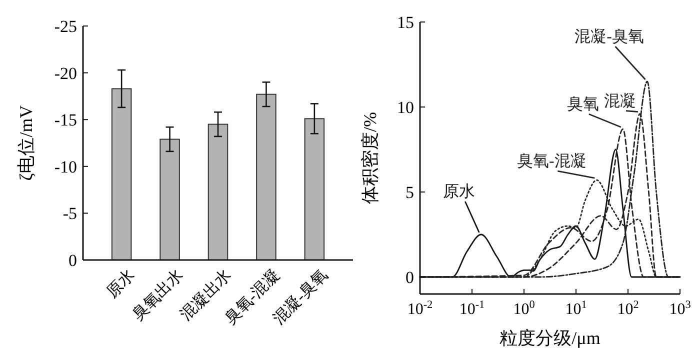  Describe the element at coordinates (582, 105) in the screenshot. I see `legend-label: 臭氧` at that location.